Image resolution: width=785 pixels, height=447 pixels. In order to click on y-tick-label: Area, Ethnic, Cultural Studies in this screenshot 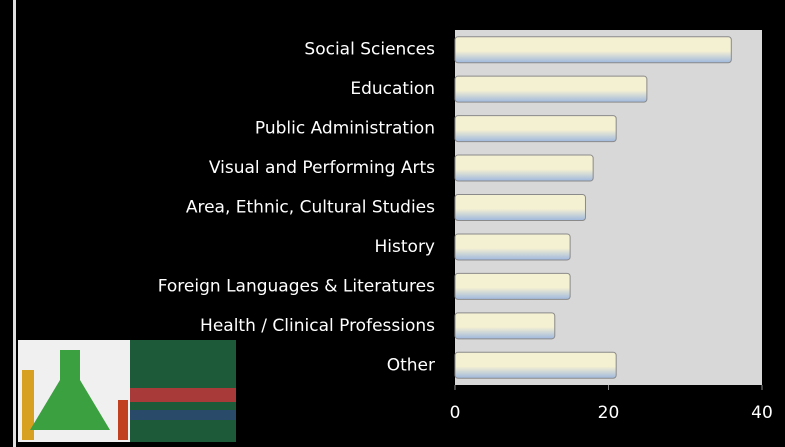, I will do `click(310, 208)`.